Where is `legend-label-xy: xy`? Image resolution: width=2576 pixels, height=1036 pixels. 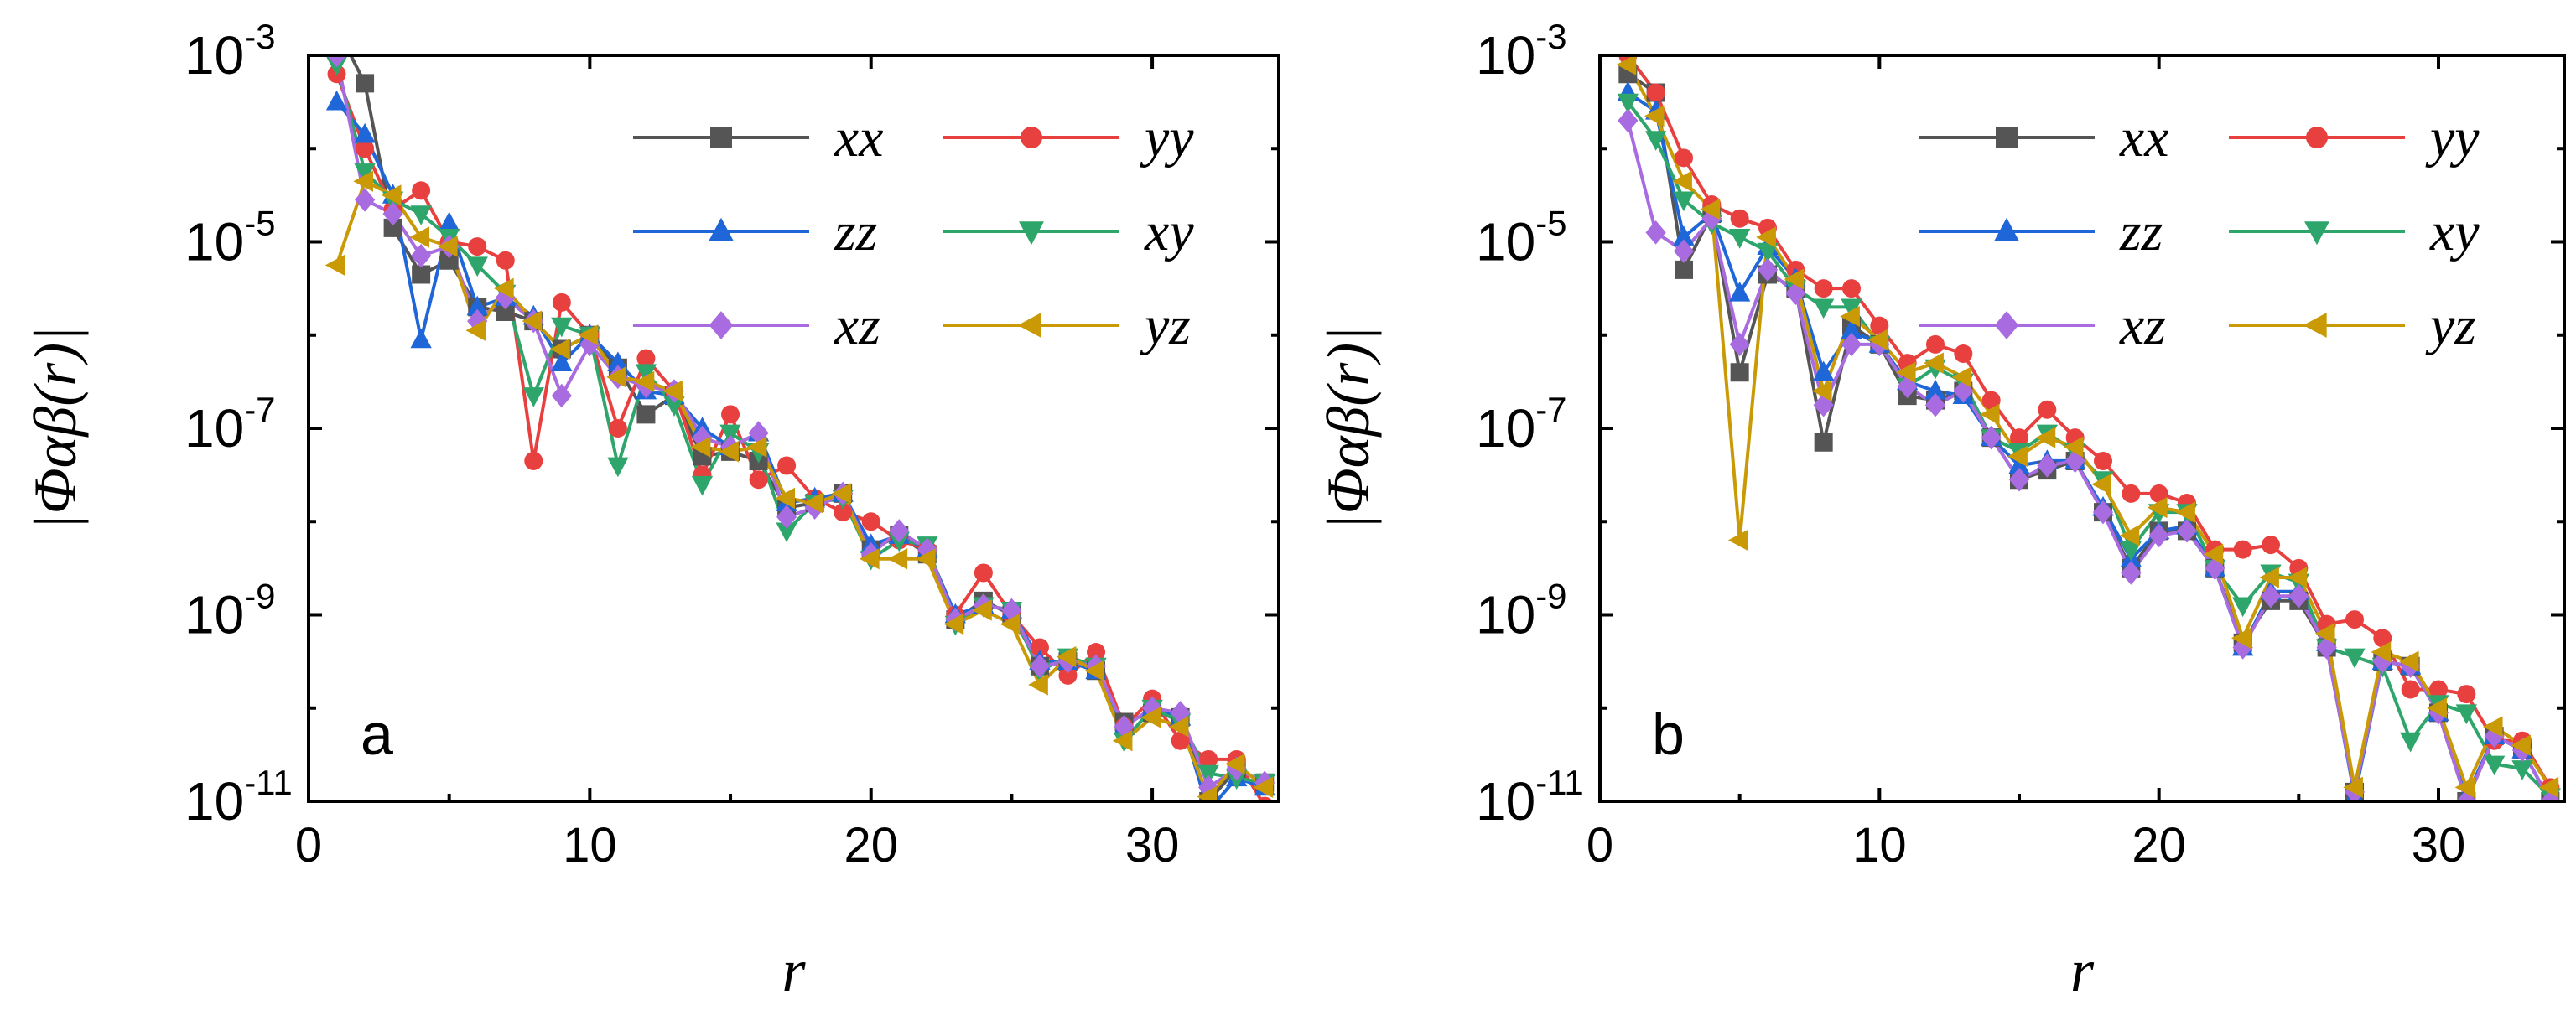
legend-label-xy: xy is located at coordinates (1169, 231).